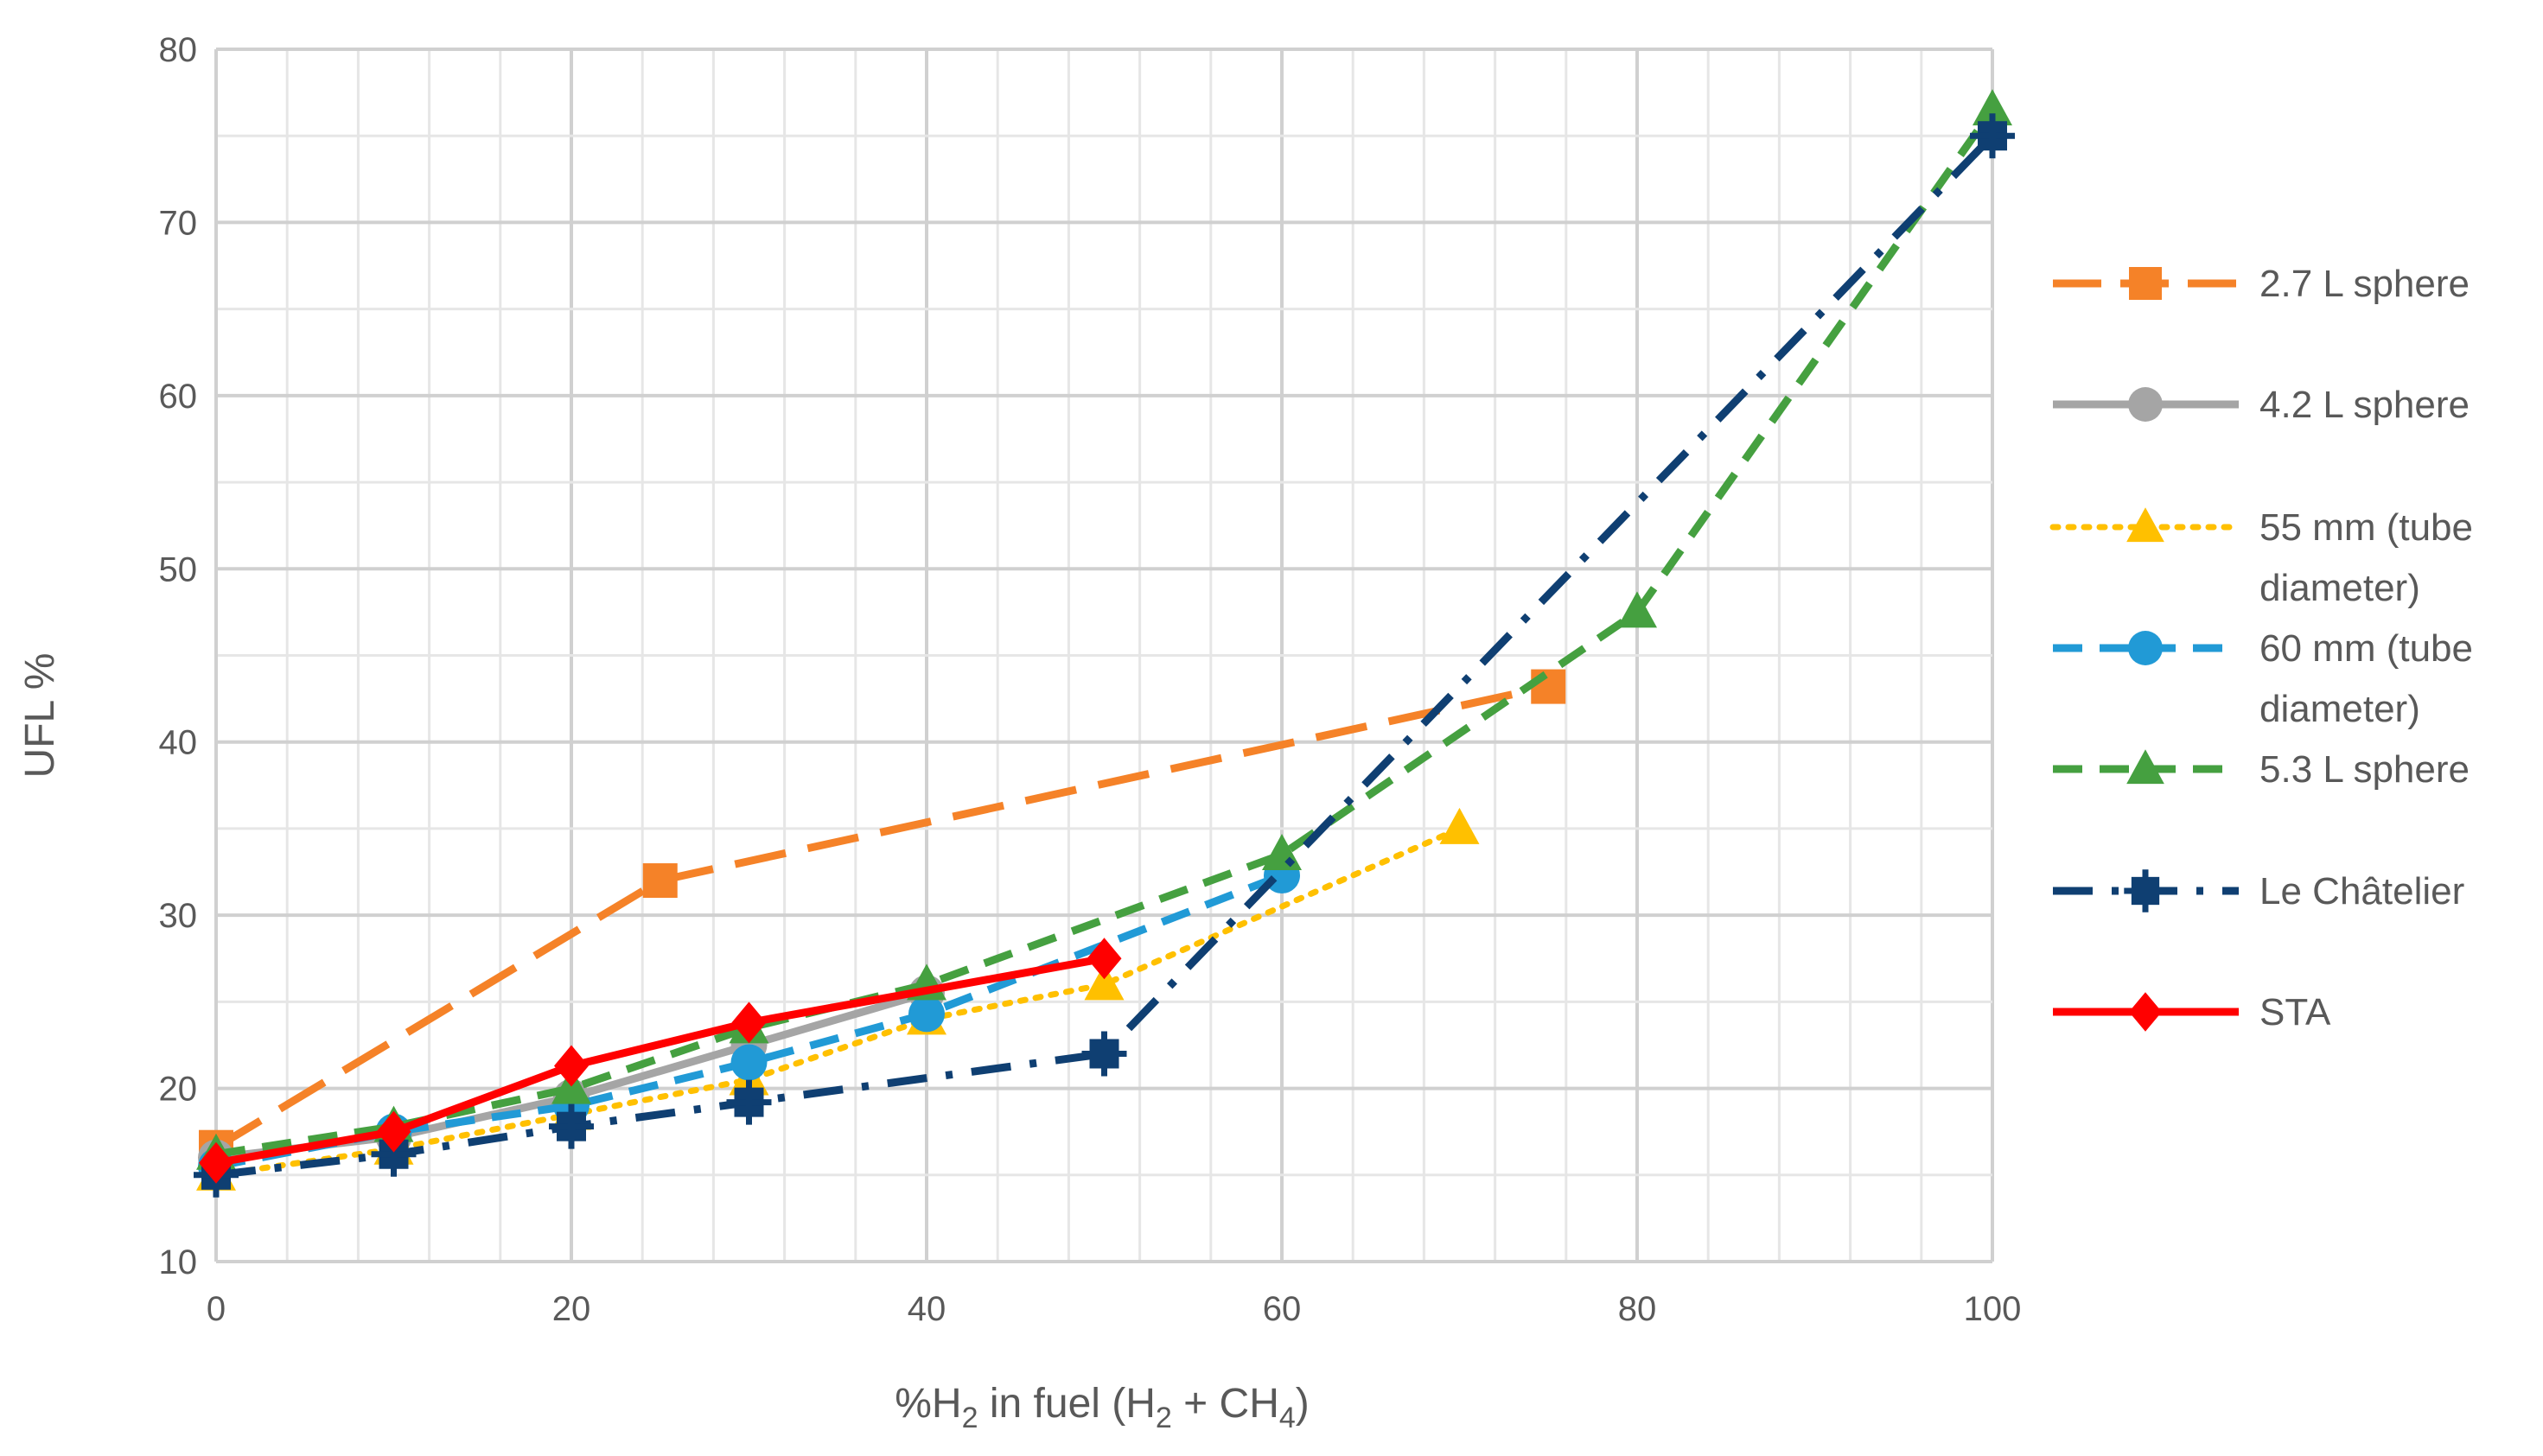 The height and width of the screenshot is (1456, 2543). Describe the element at coordinates (178, 223) in the screenshot. I see `y-tick-label: 70` at that location.